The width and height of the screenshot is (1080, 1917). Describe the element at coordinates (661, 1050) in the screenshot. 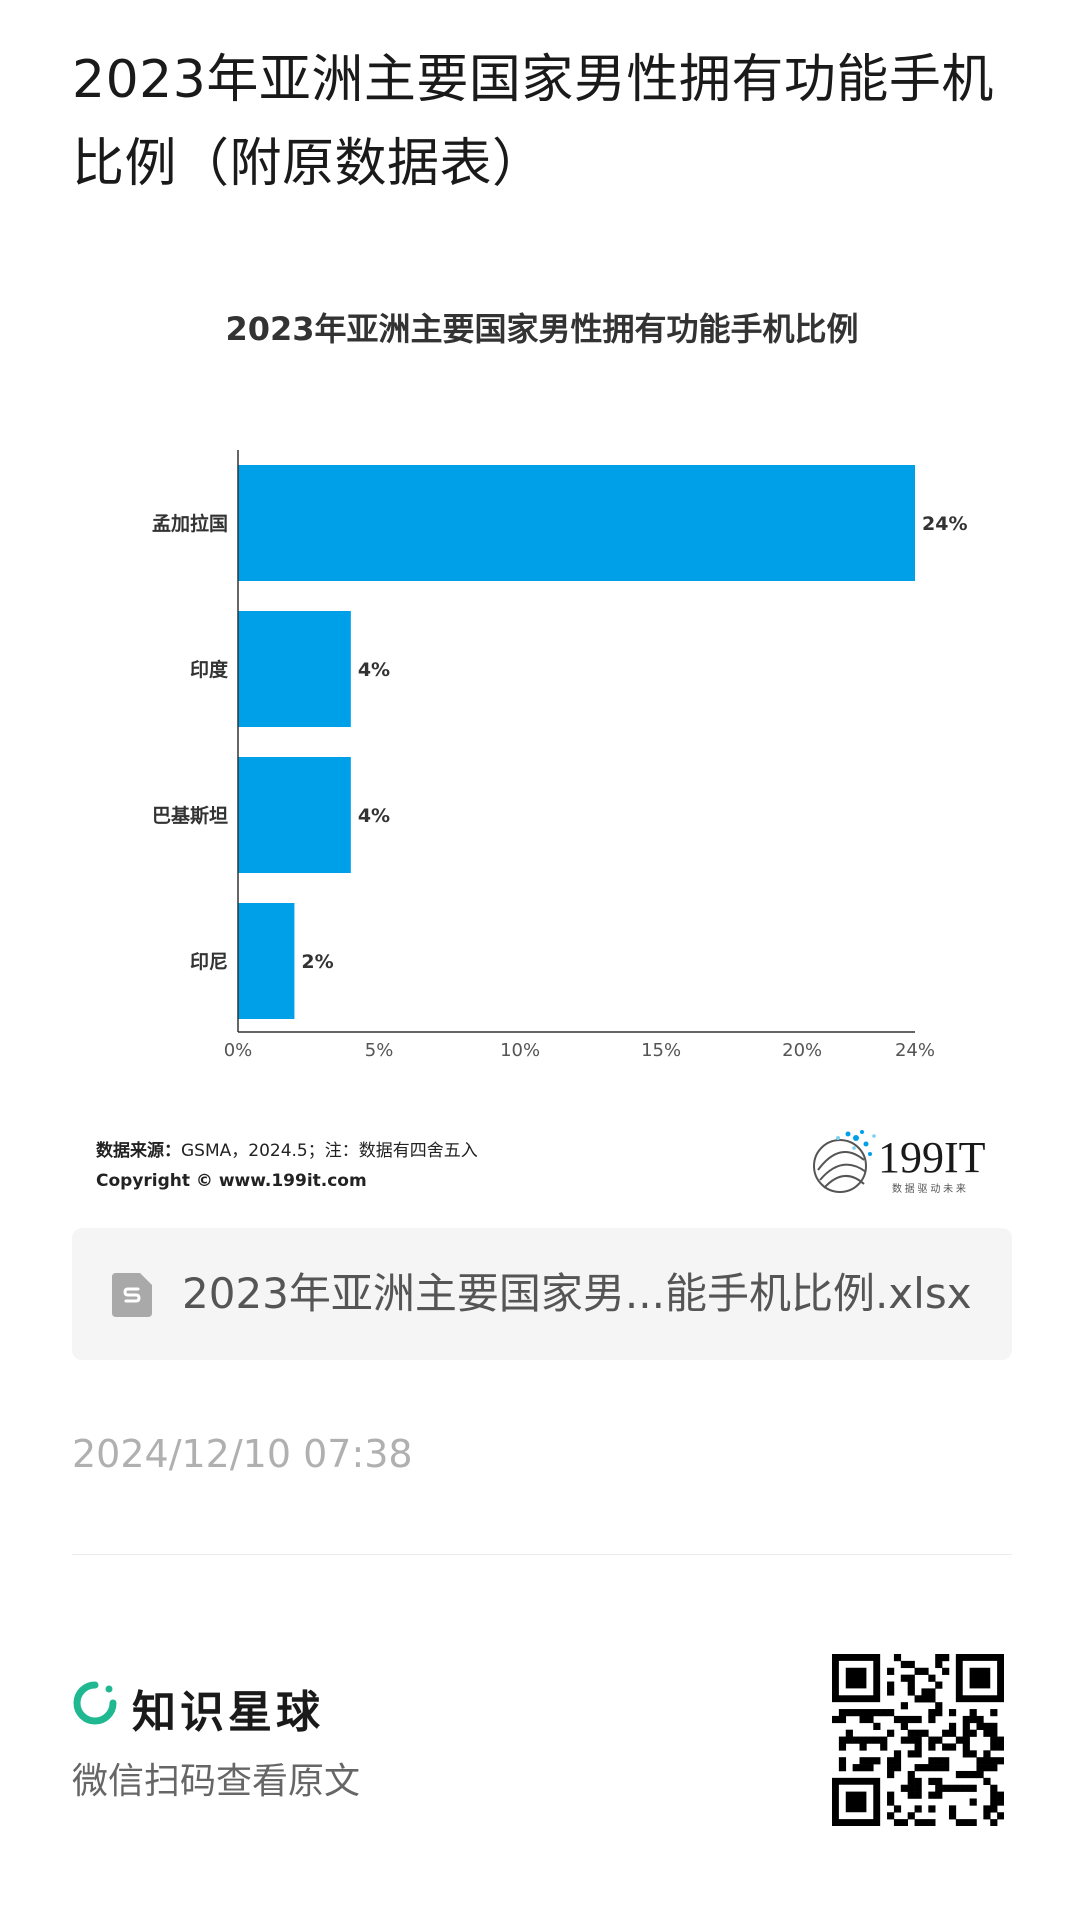

I see `x-tick-label: 15%` at that location.